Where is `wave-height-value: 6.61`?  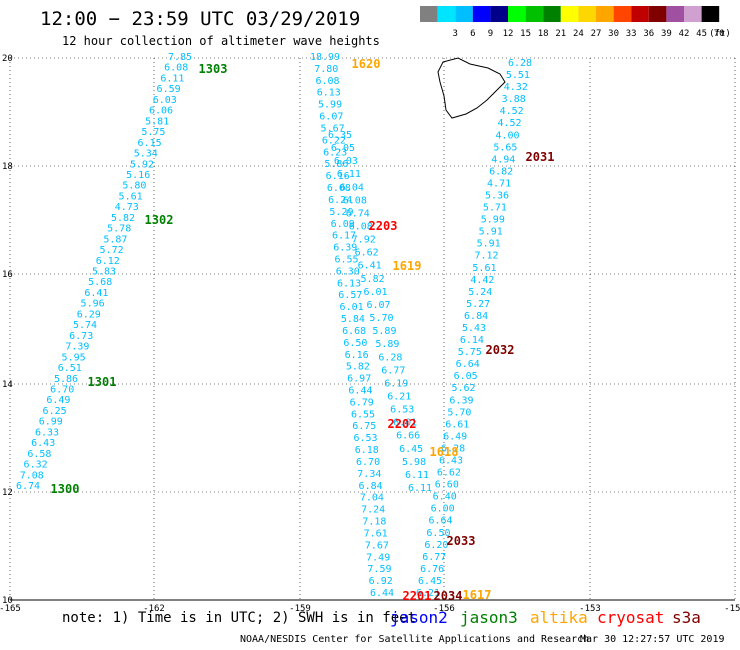 wave-height-value: 6.61 is located at coordinates (457, 424).